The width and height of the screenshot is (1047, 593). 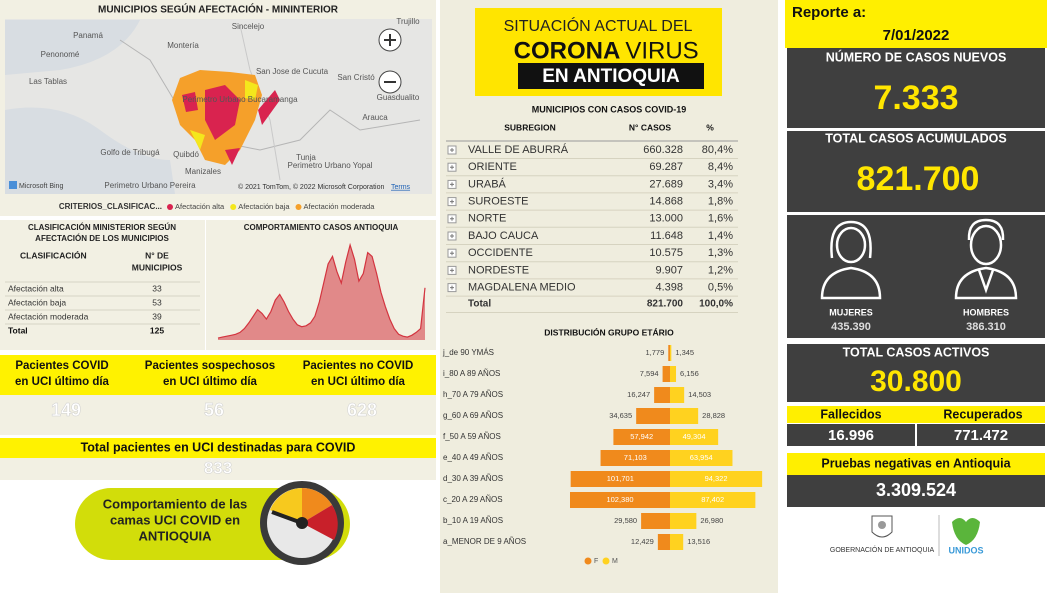 What do you see at coordinates (203, 171) in the screenshot?
I see `map-label: Manizales` at bounding box center [203, 171].